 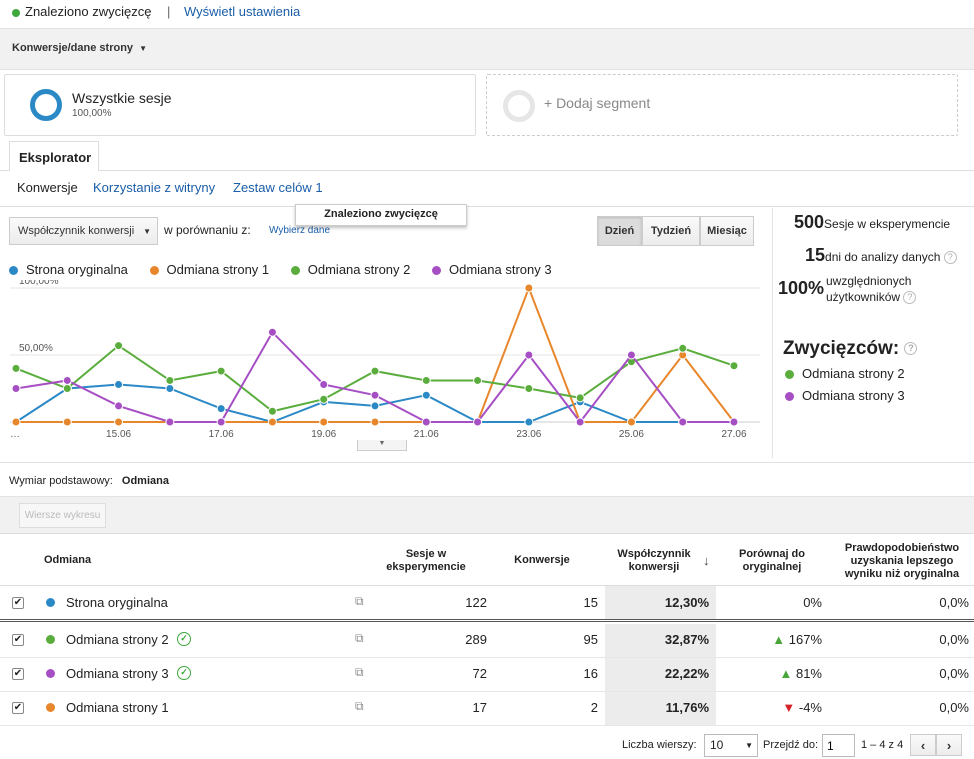 What do you see at coordinates (954, 673) in the screenshot?
I see `probability-cell: 0,0%` at bounding box center [954, 673].